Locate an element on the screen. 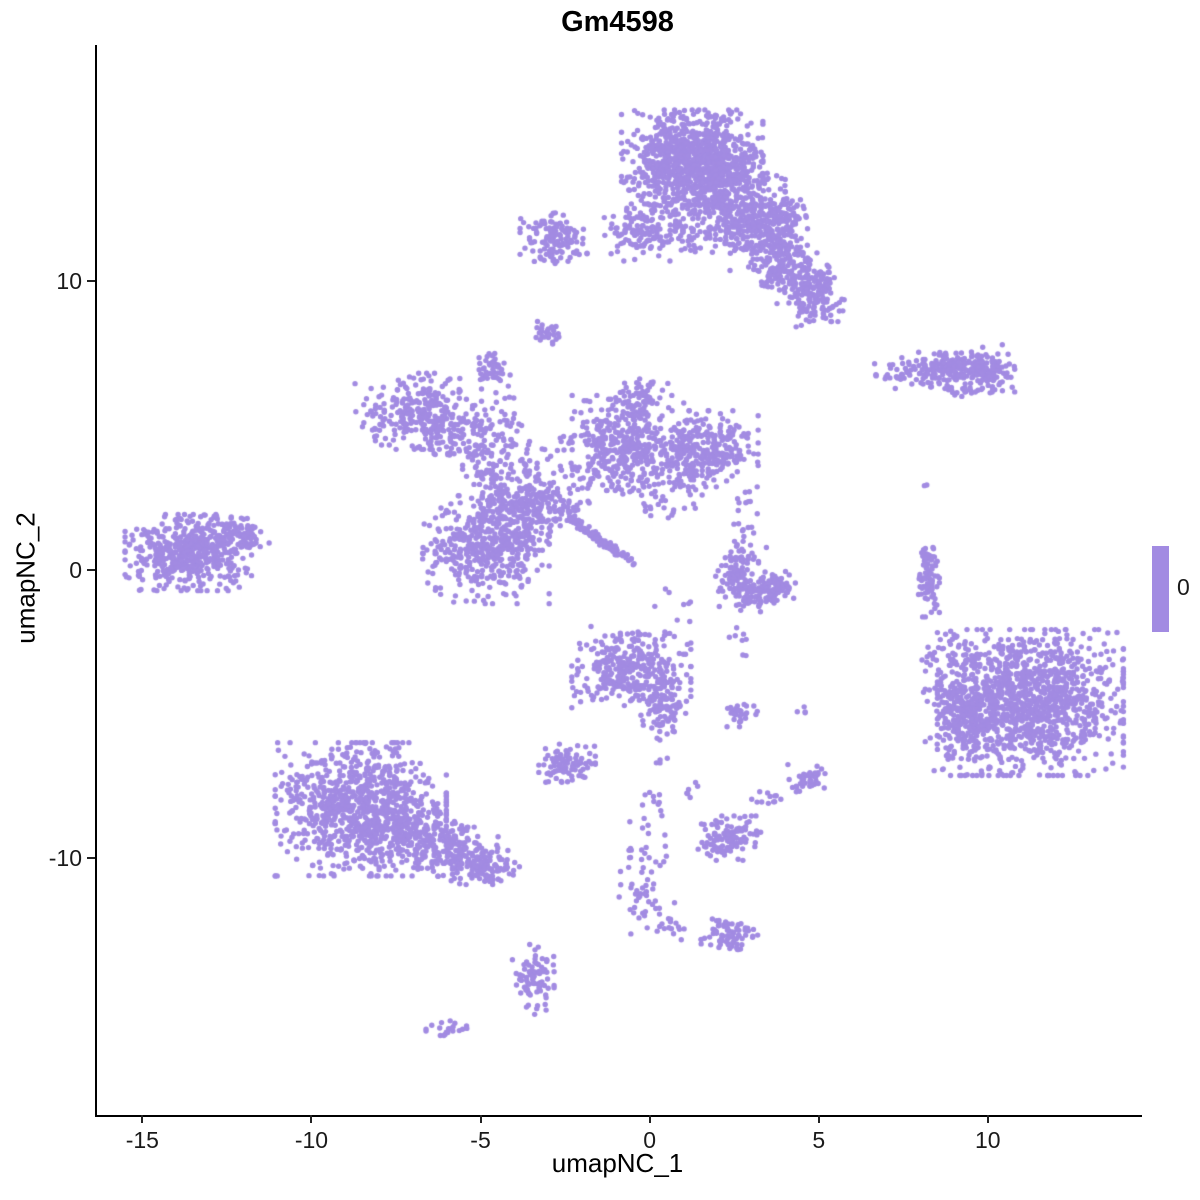  y-tick-label: 10 is located at coordinates (69, 281).